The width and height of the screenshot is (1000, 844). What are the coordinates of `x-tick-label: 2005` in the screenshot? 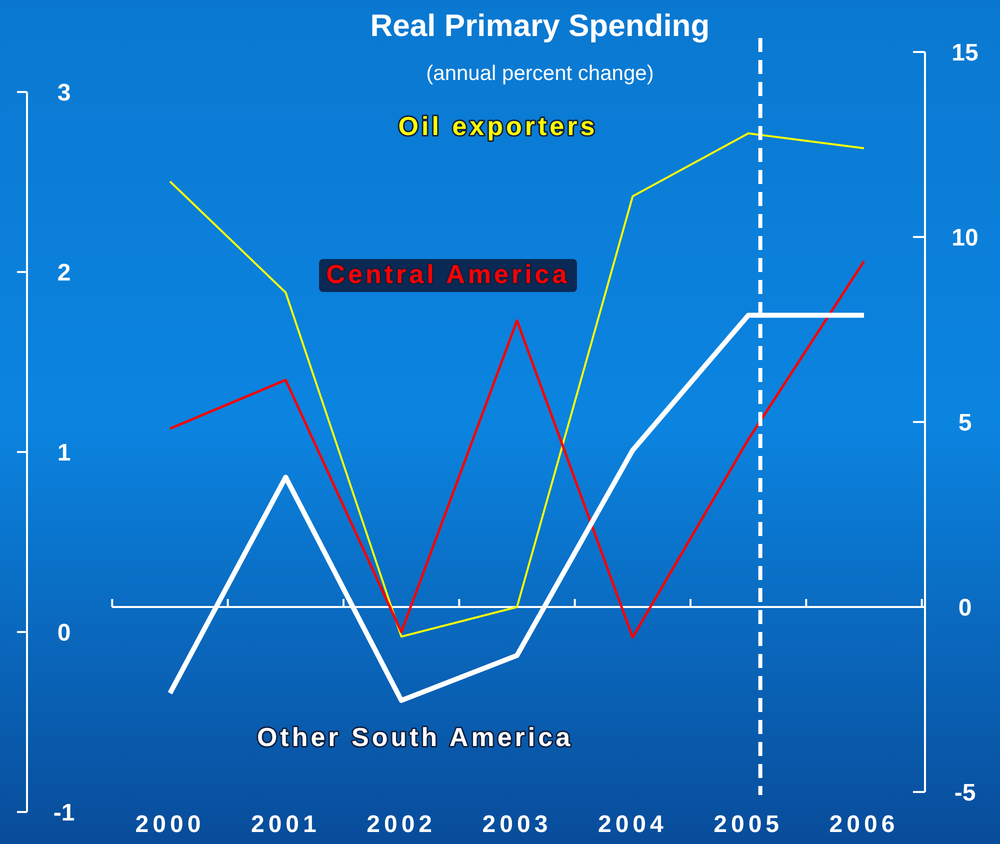 It's located at (749, 824).